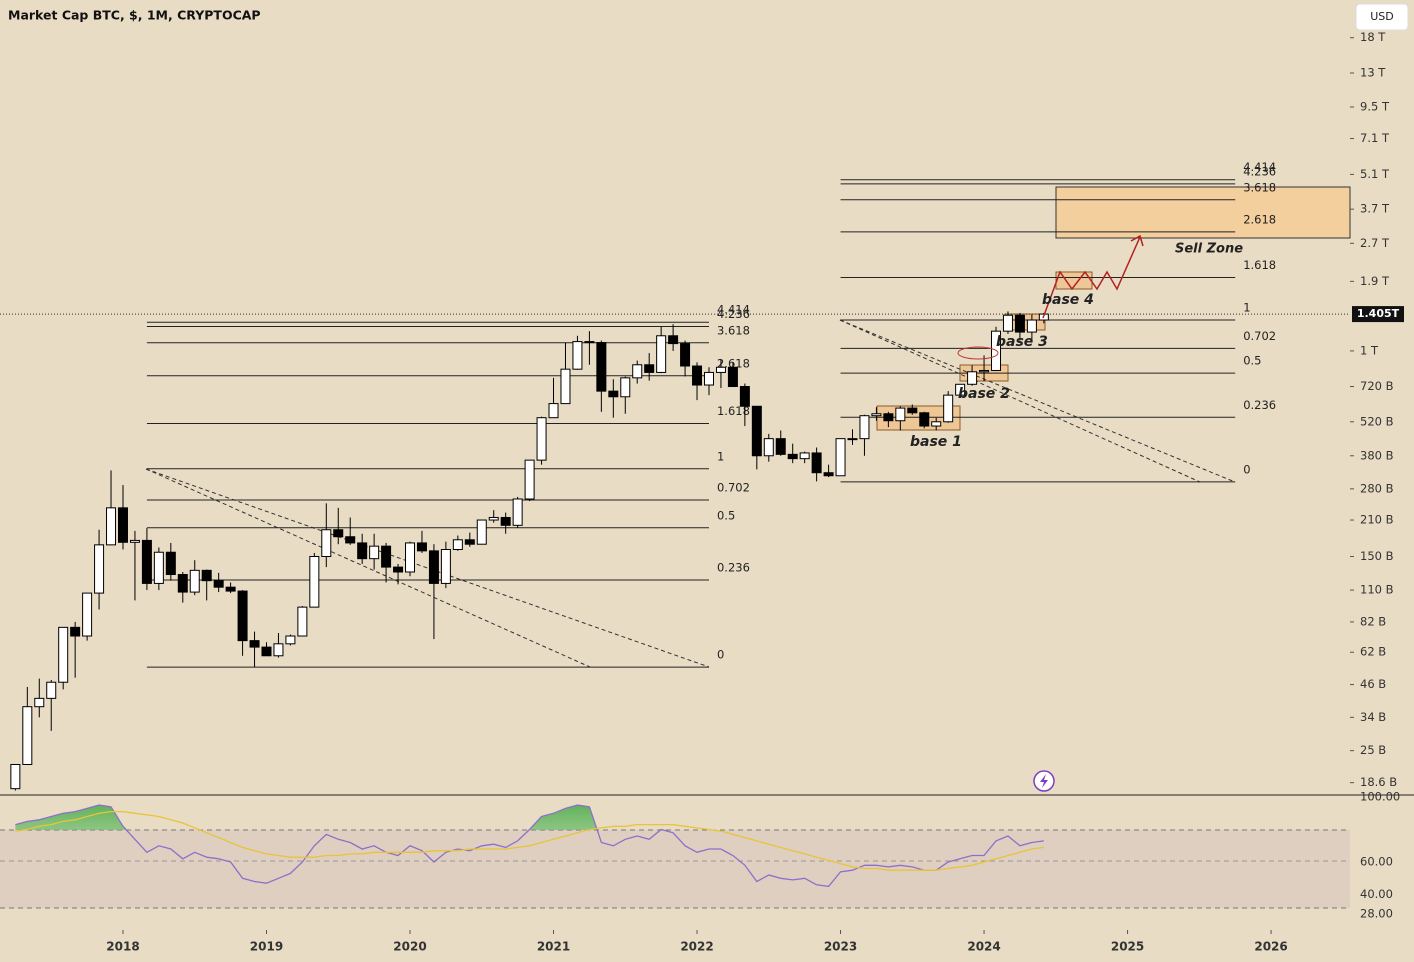 Image resolution: width=1414 pixels, height=962 pixels. I want to click on fib-label: 4.236, so click(733, 314).